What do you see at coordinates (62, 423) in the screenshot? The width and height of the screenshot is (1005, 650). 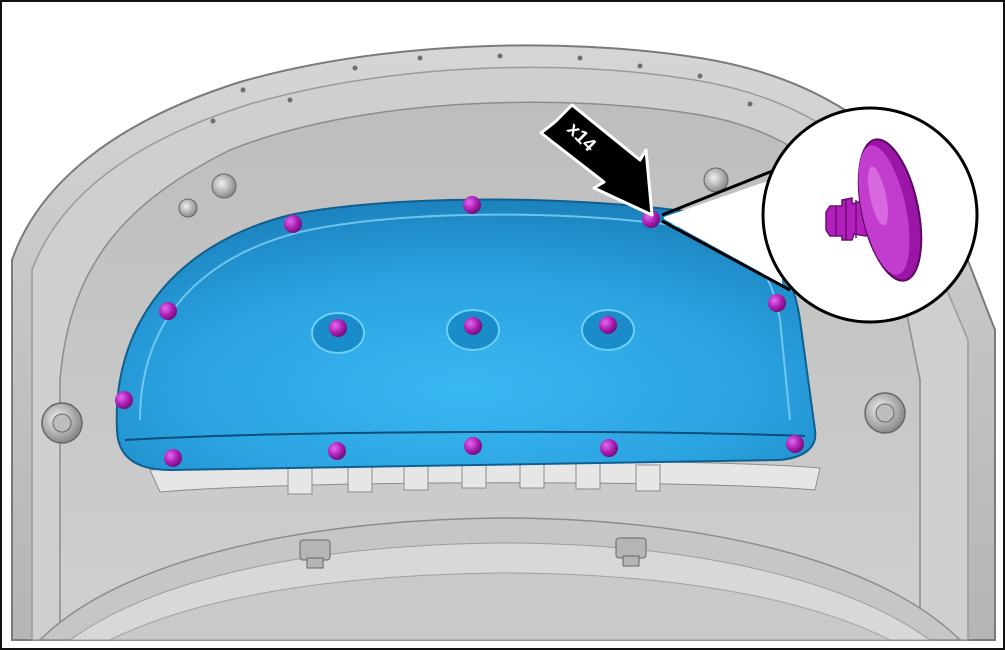 I see `bolt-left` at bounding box center [62, 423].